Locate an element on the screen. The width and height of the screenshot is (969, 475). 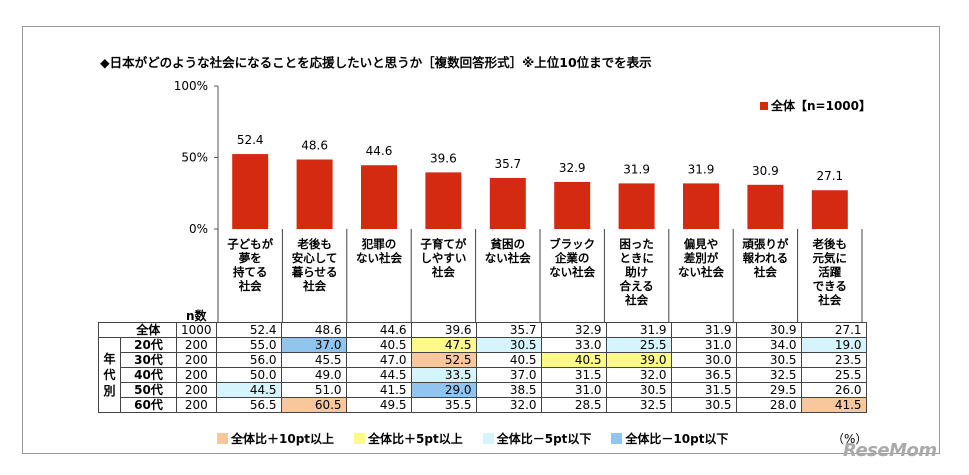
category-label-line: 助け is located at coordinates (637, 272).